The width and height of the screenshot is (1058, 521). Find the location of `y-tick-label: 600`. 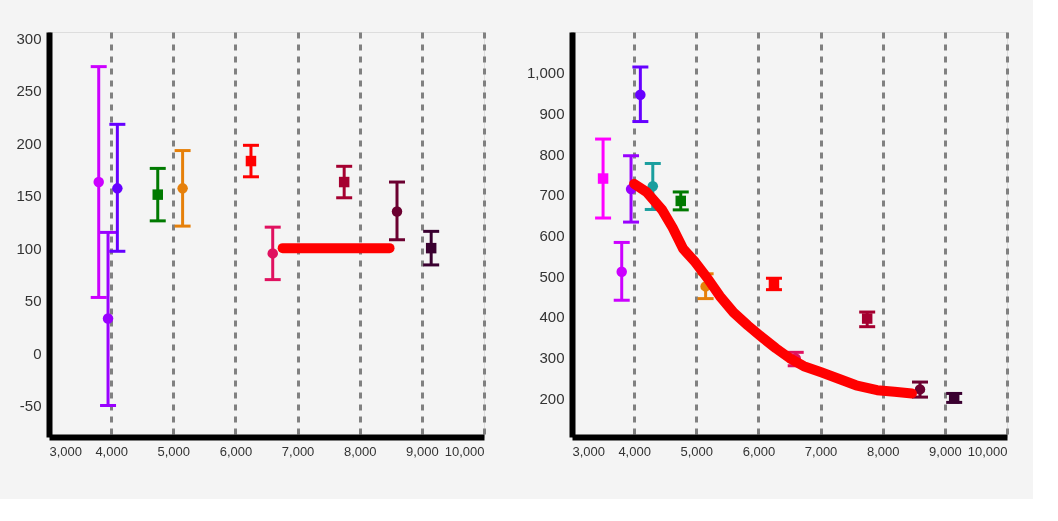

y-tick-label: 600 is located at coordinates (552, 236).